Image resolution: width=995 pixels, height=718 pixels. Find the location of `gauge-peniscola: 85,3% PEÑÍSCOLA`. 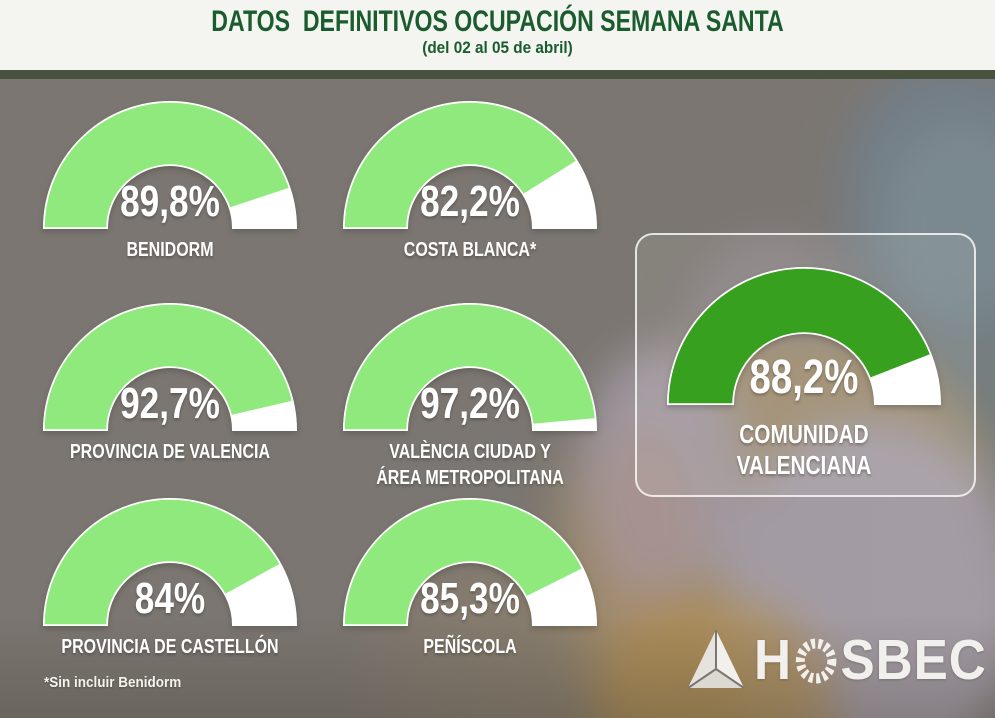

gauge-peniscola: 85,3% PEÑÍSCOLA is located at coordinates (470, 576).